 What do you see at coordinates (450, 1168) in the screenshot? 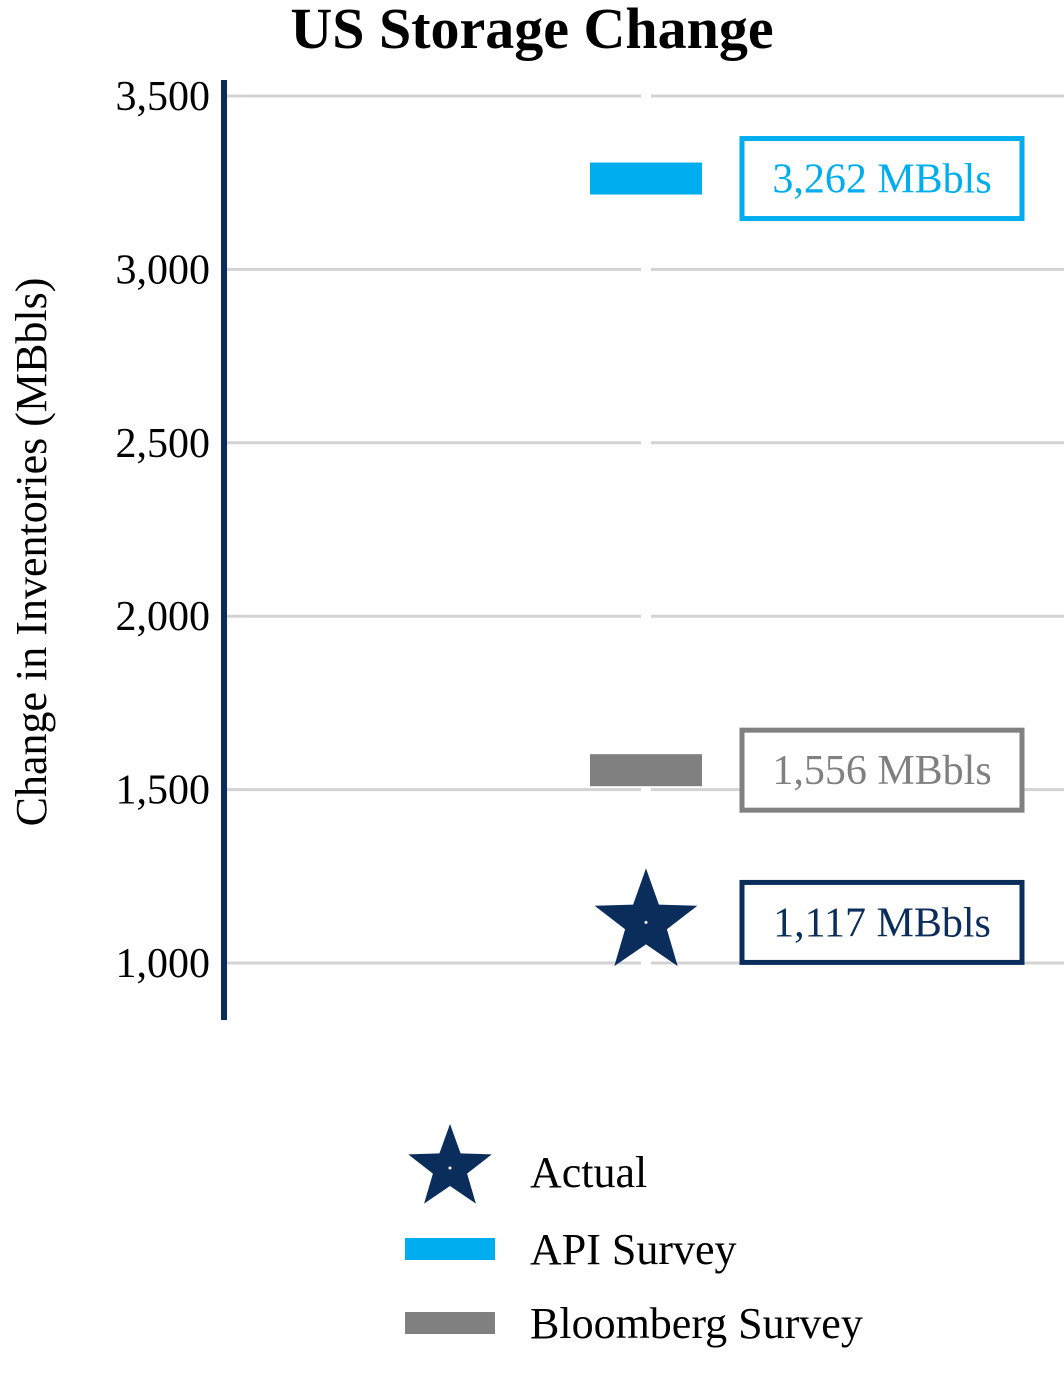
I see `legend-star-center` at bounding box center [450, 1168].